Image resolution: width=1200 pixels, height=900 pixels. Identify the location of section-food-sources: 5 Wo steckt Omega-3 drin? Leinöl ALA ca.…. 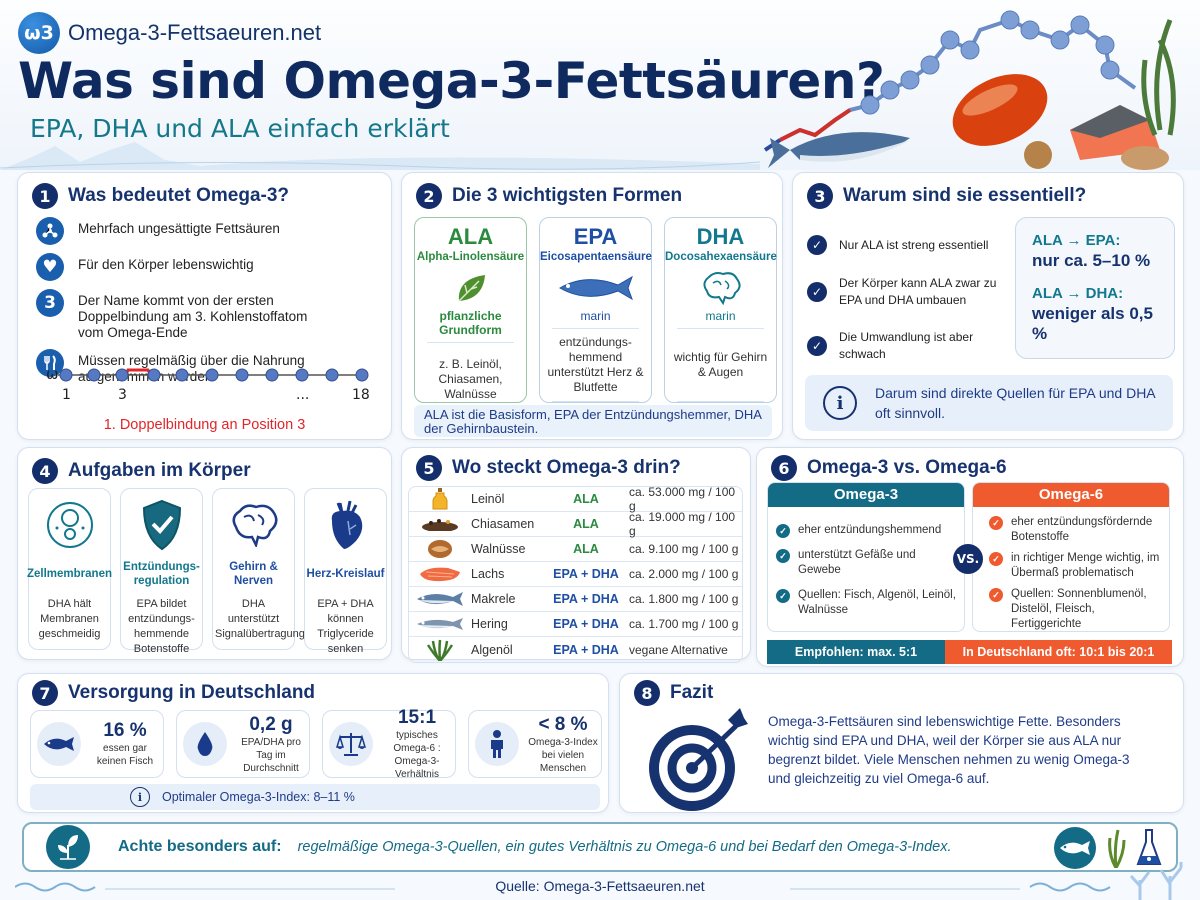
(576, 555).